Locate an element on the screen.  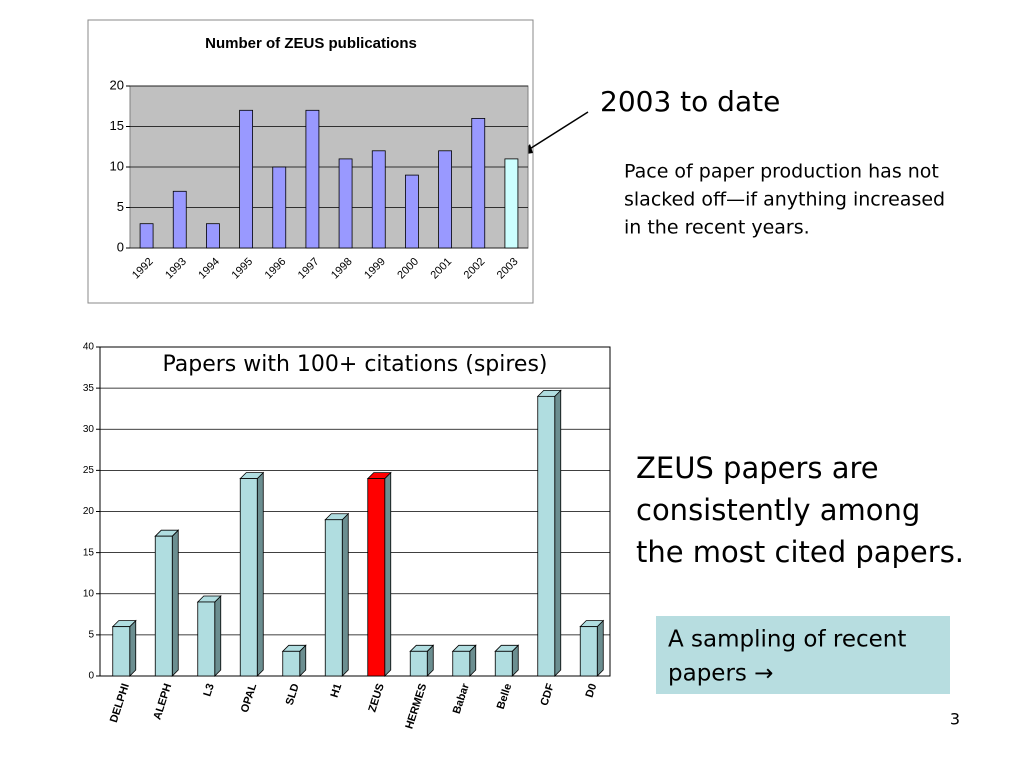
x-tick-label: D0 is located at coordinates (592, 690).